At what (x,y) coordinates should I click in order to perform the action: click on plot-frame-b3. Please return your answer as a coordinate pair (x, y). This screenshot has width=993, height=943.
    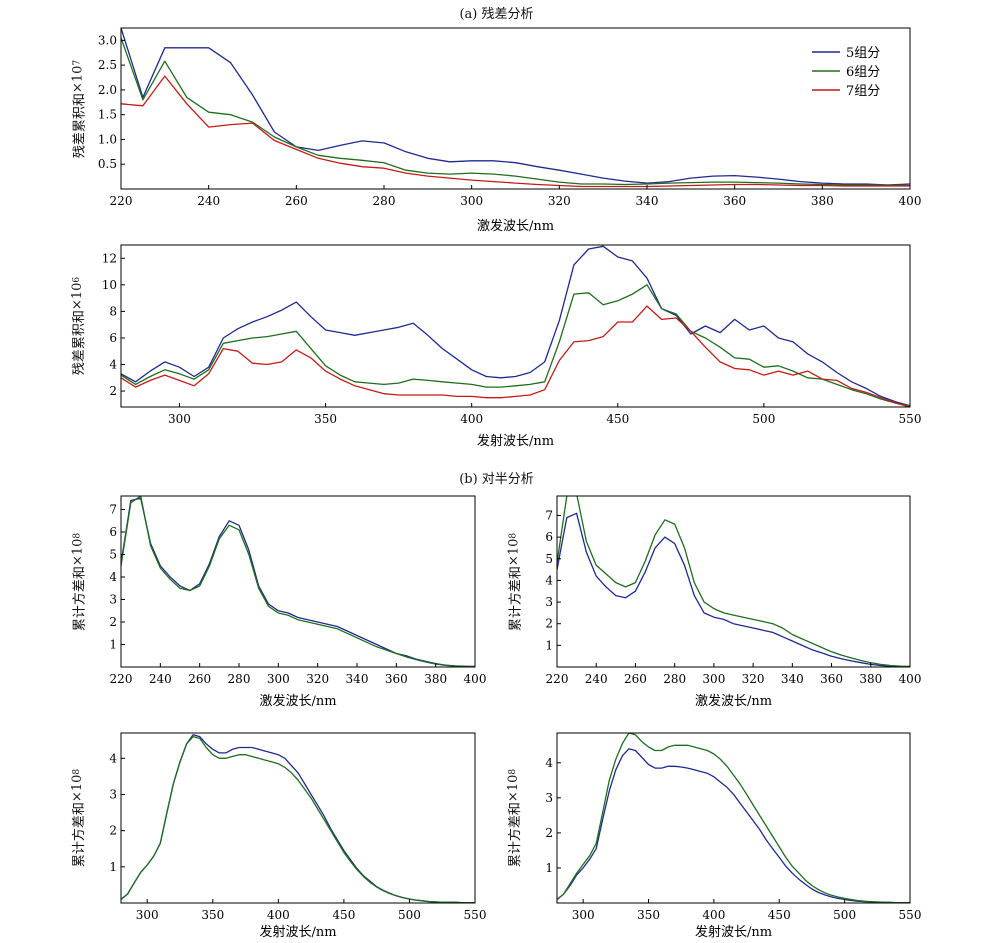
    Looking at the image, I should click on (298, 818).